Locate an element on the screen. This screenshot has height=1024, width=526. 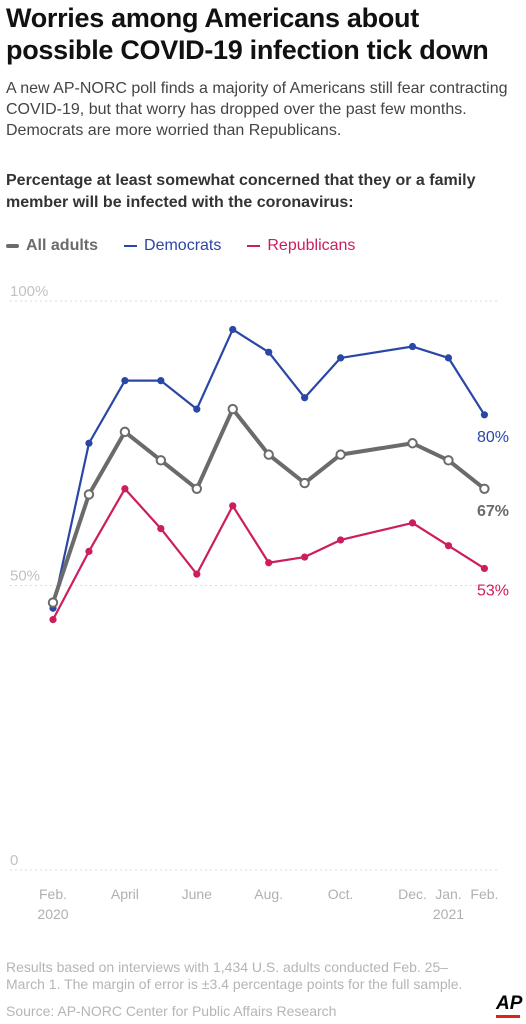
legend-swatch-republicans is located at coordinates (254, 246).